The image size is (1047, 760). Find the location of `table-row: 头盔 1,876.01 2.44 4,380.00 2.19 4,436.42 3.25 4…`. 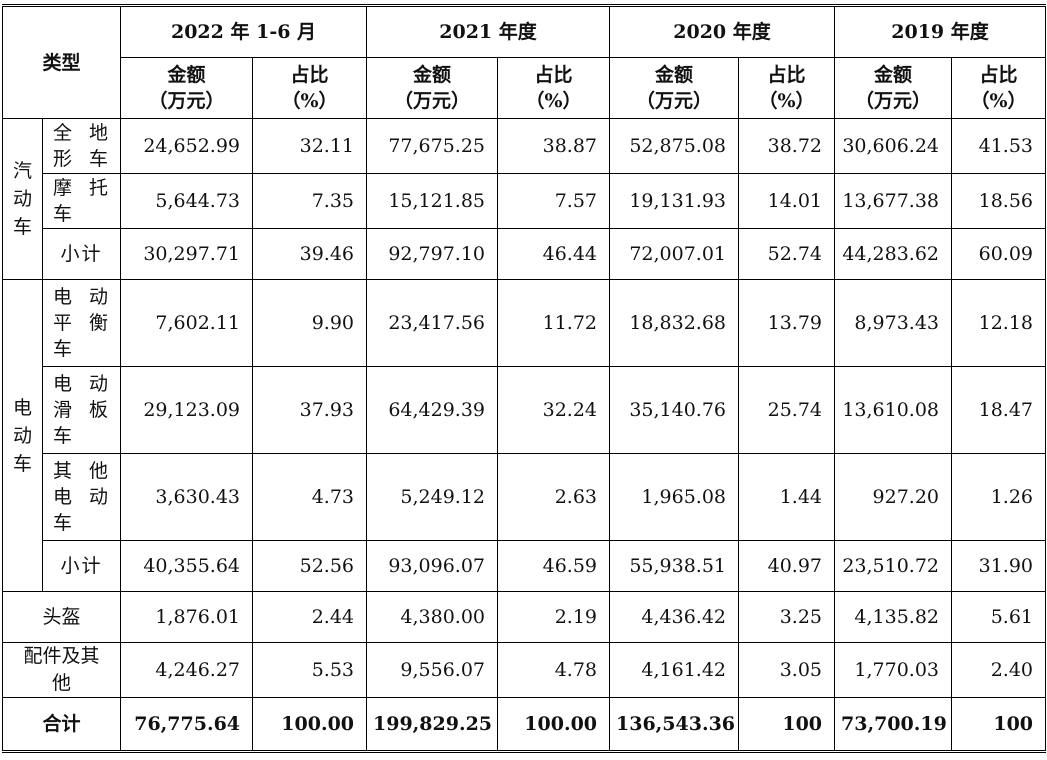

table-row: 头盔 1,876.01 2.44 4,380.00 2.19 4,436.42 3.25 4… is located at coordinates (524, 617).